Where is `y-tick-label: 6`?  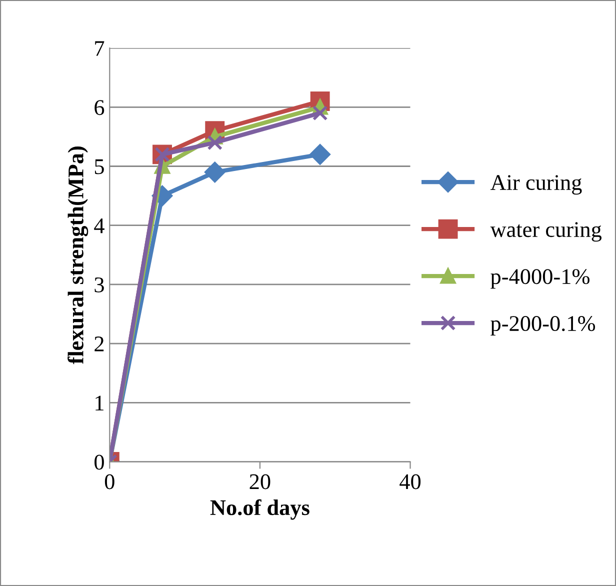
y-tick-label: 6 is located at coordinates (99, 108).